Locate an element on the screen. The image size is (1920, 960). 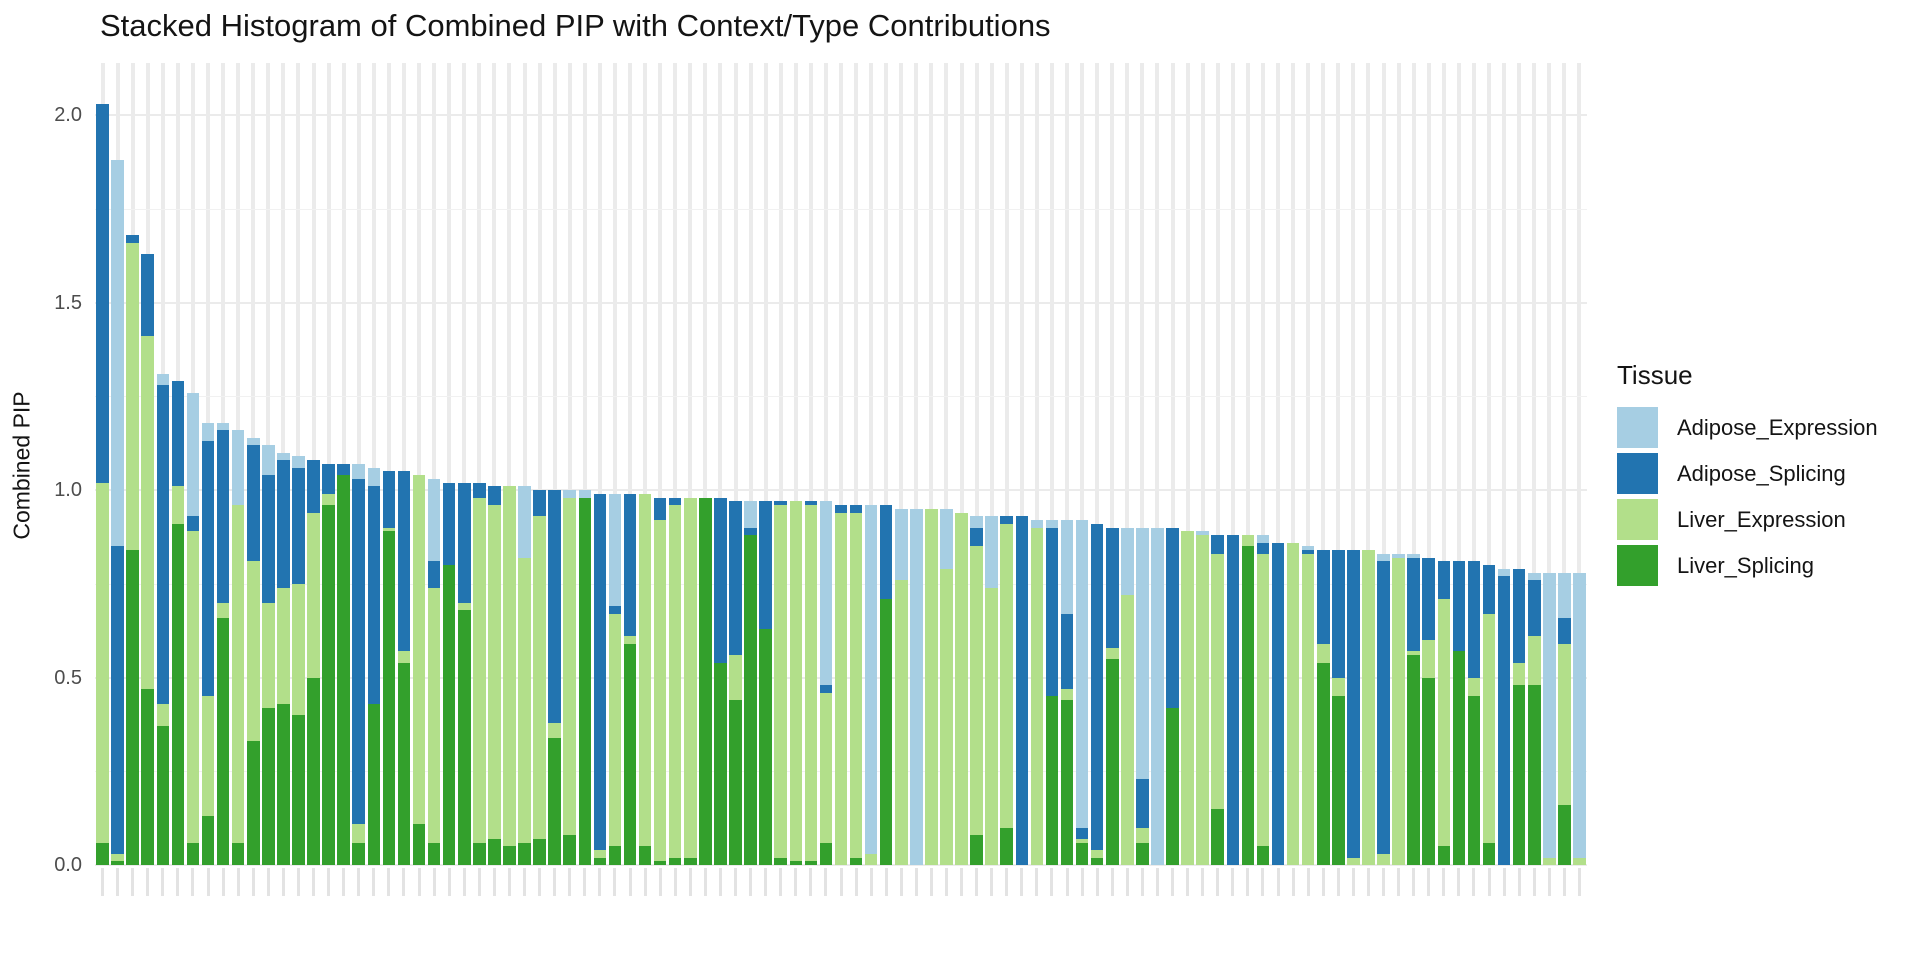
y-tick-label: 1.0 is located at coordinates (68, 490).